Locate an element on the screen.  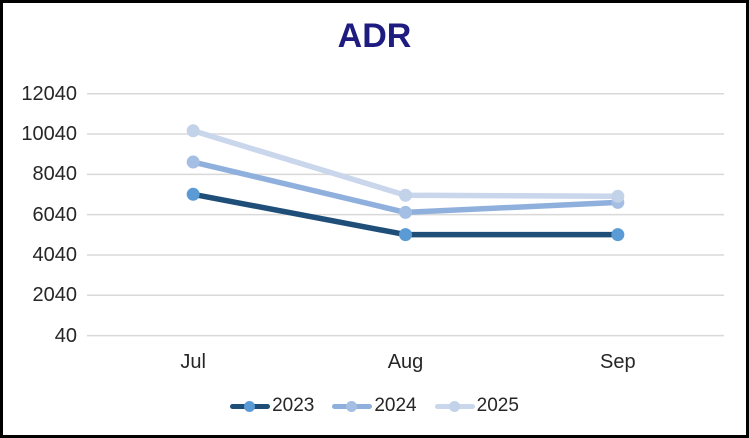
x-tick-label: Aug is located at coordinates (405, 362).